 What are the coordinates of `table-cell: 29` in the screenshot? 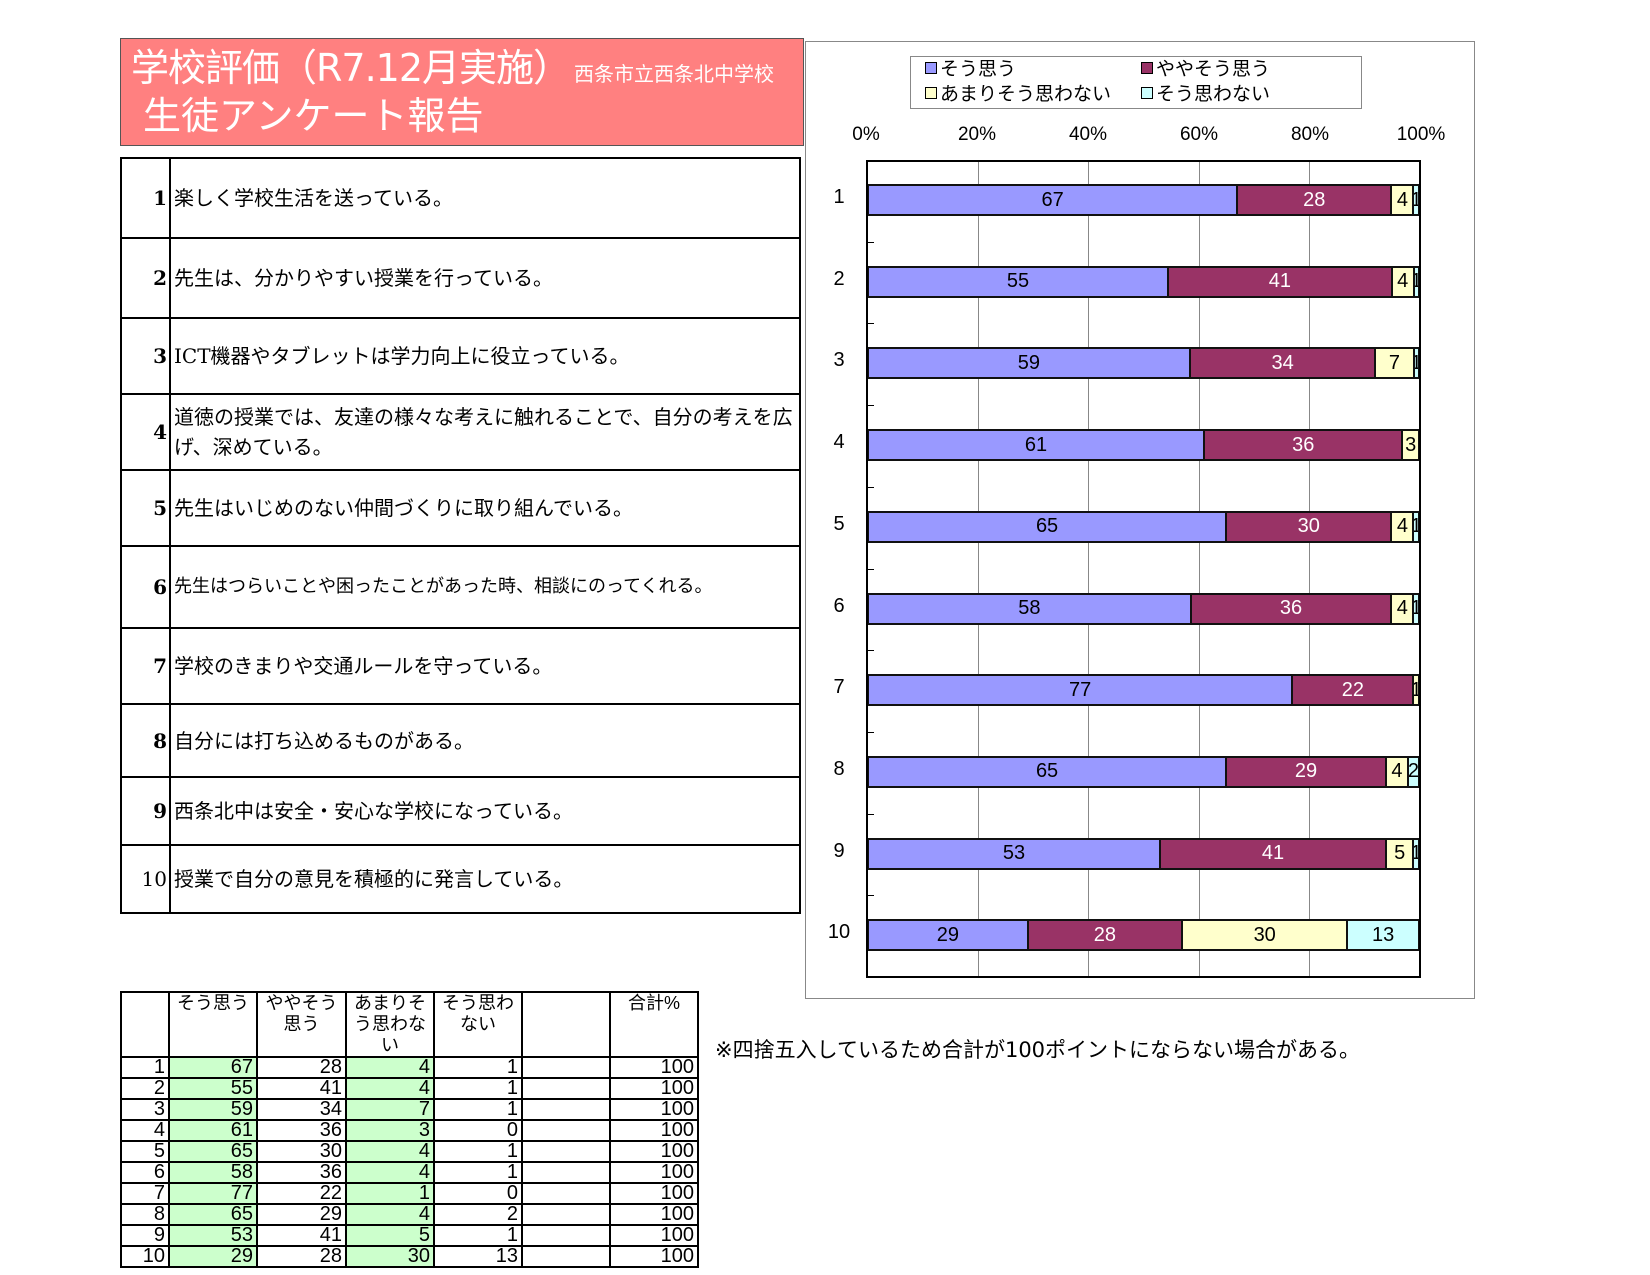 It's located at (301, 1214).